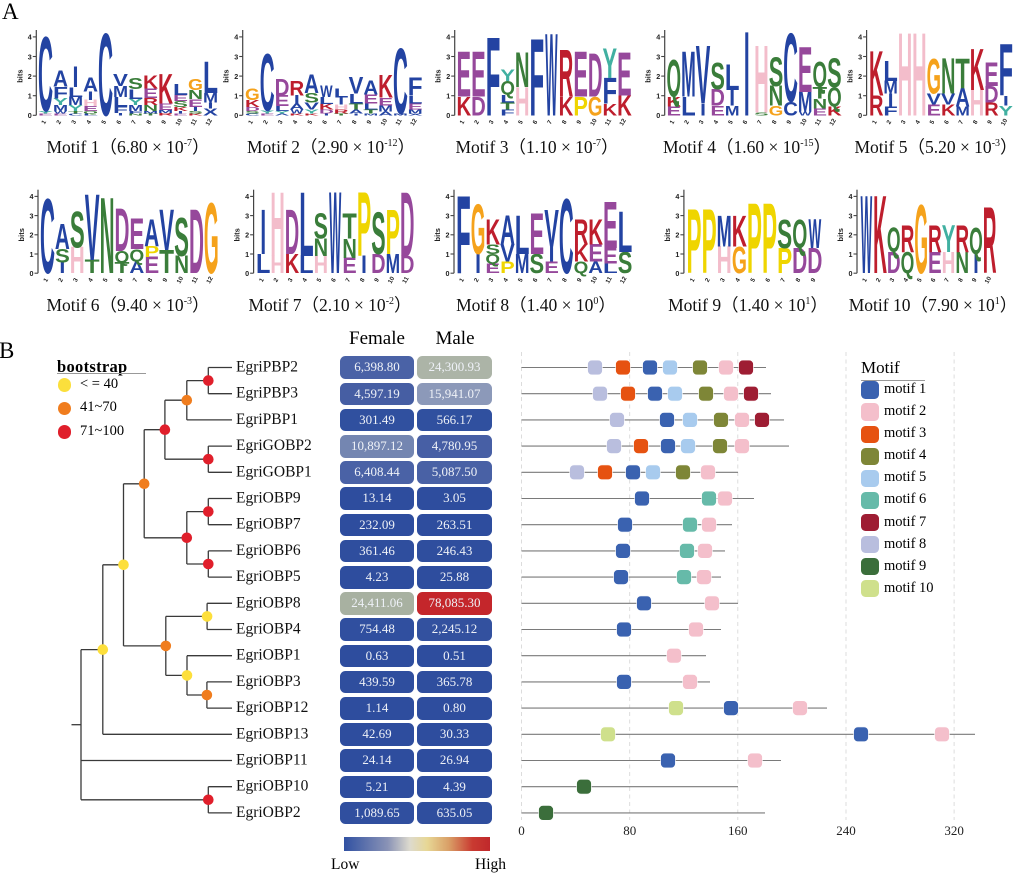  Describe the element at coordinates (414, 122) in the screenshot. I see `svg-text: 12` at that location.